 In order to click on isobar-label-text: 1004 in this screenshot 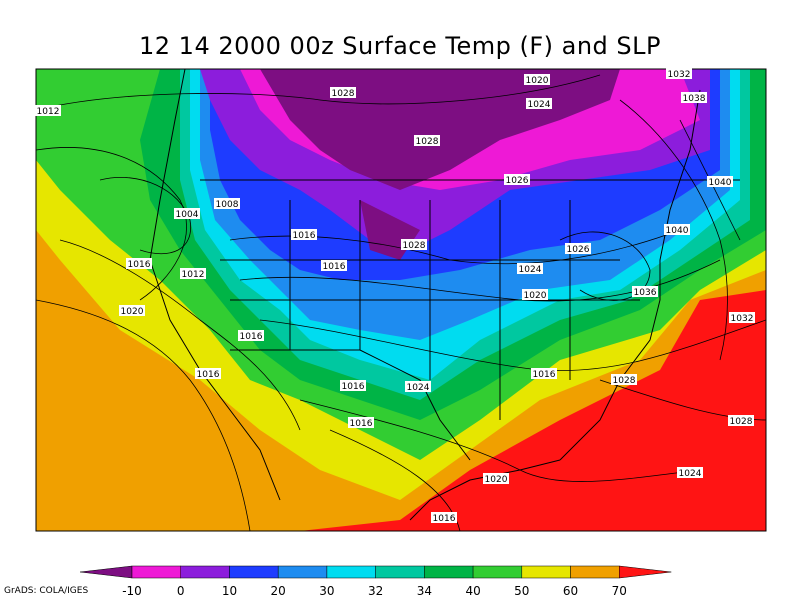, I will do `click(187, 215)`.